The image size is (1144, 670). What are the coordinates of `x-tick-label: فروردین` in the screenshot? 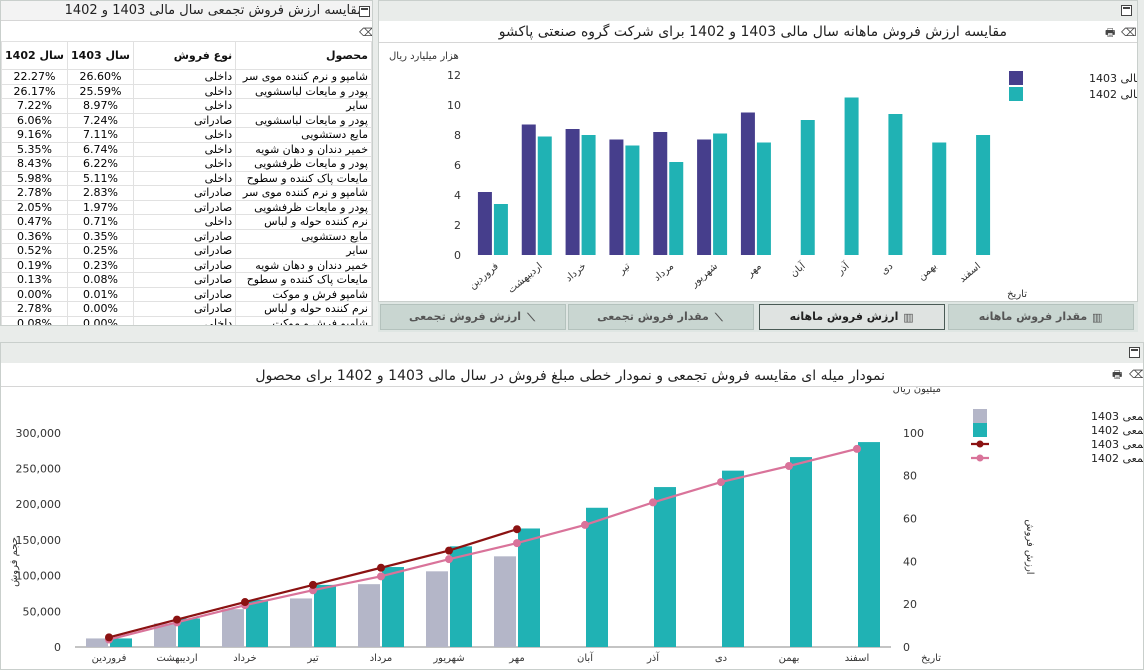 It's located at (109, 658).